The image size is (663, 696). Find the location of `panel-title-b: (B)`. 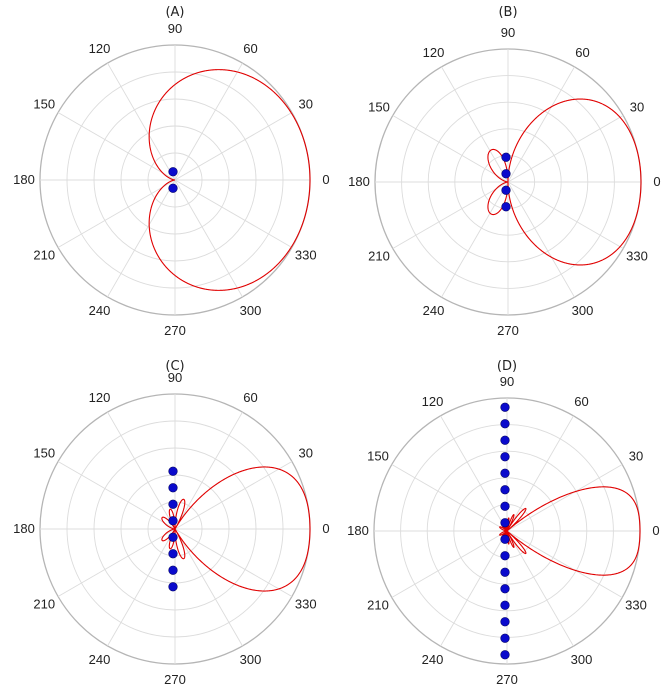

panel-title-b: (B) is located at coordinates (507, 12).